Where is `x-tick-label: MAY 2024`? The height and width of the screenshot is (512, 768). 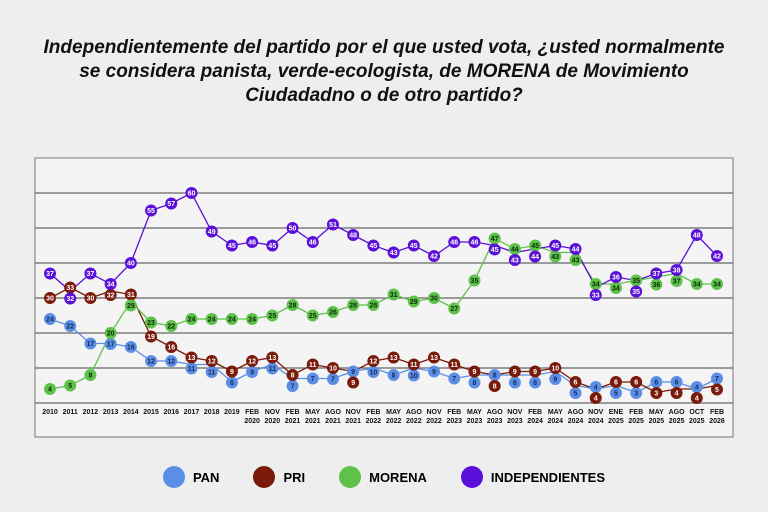 x-tick-label: MAY 2024 is located at coordinates (556, 417).